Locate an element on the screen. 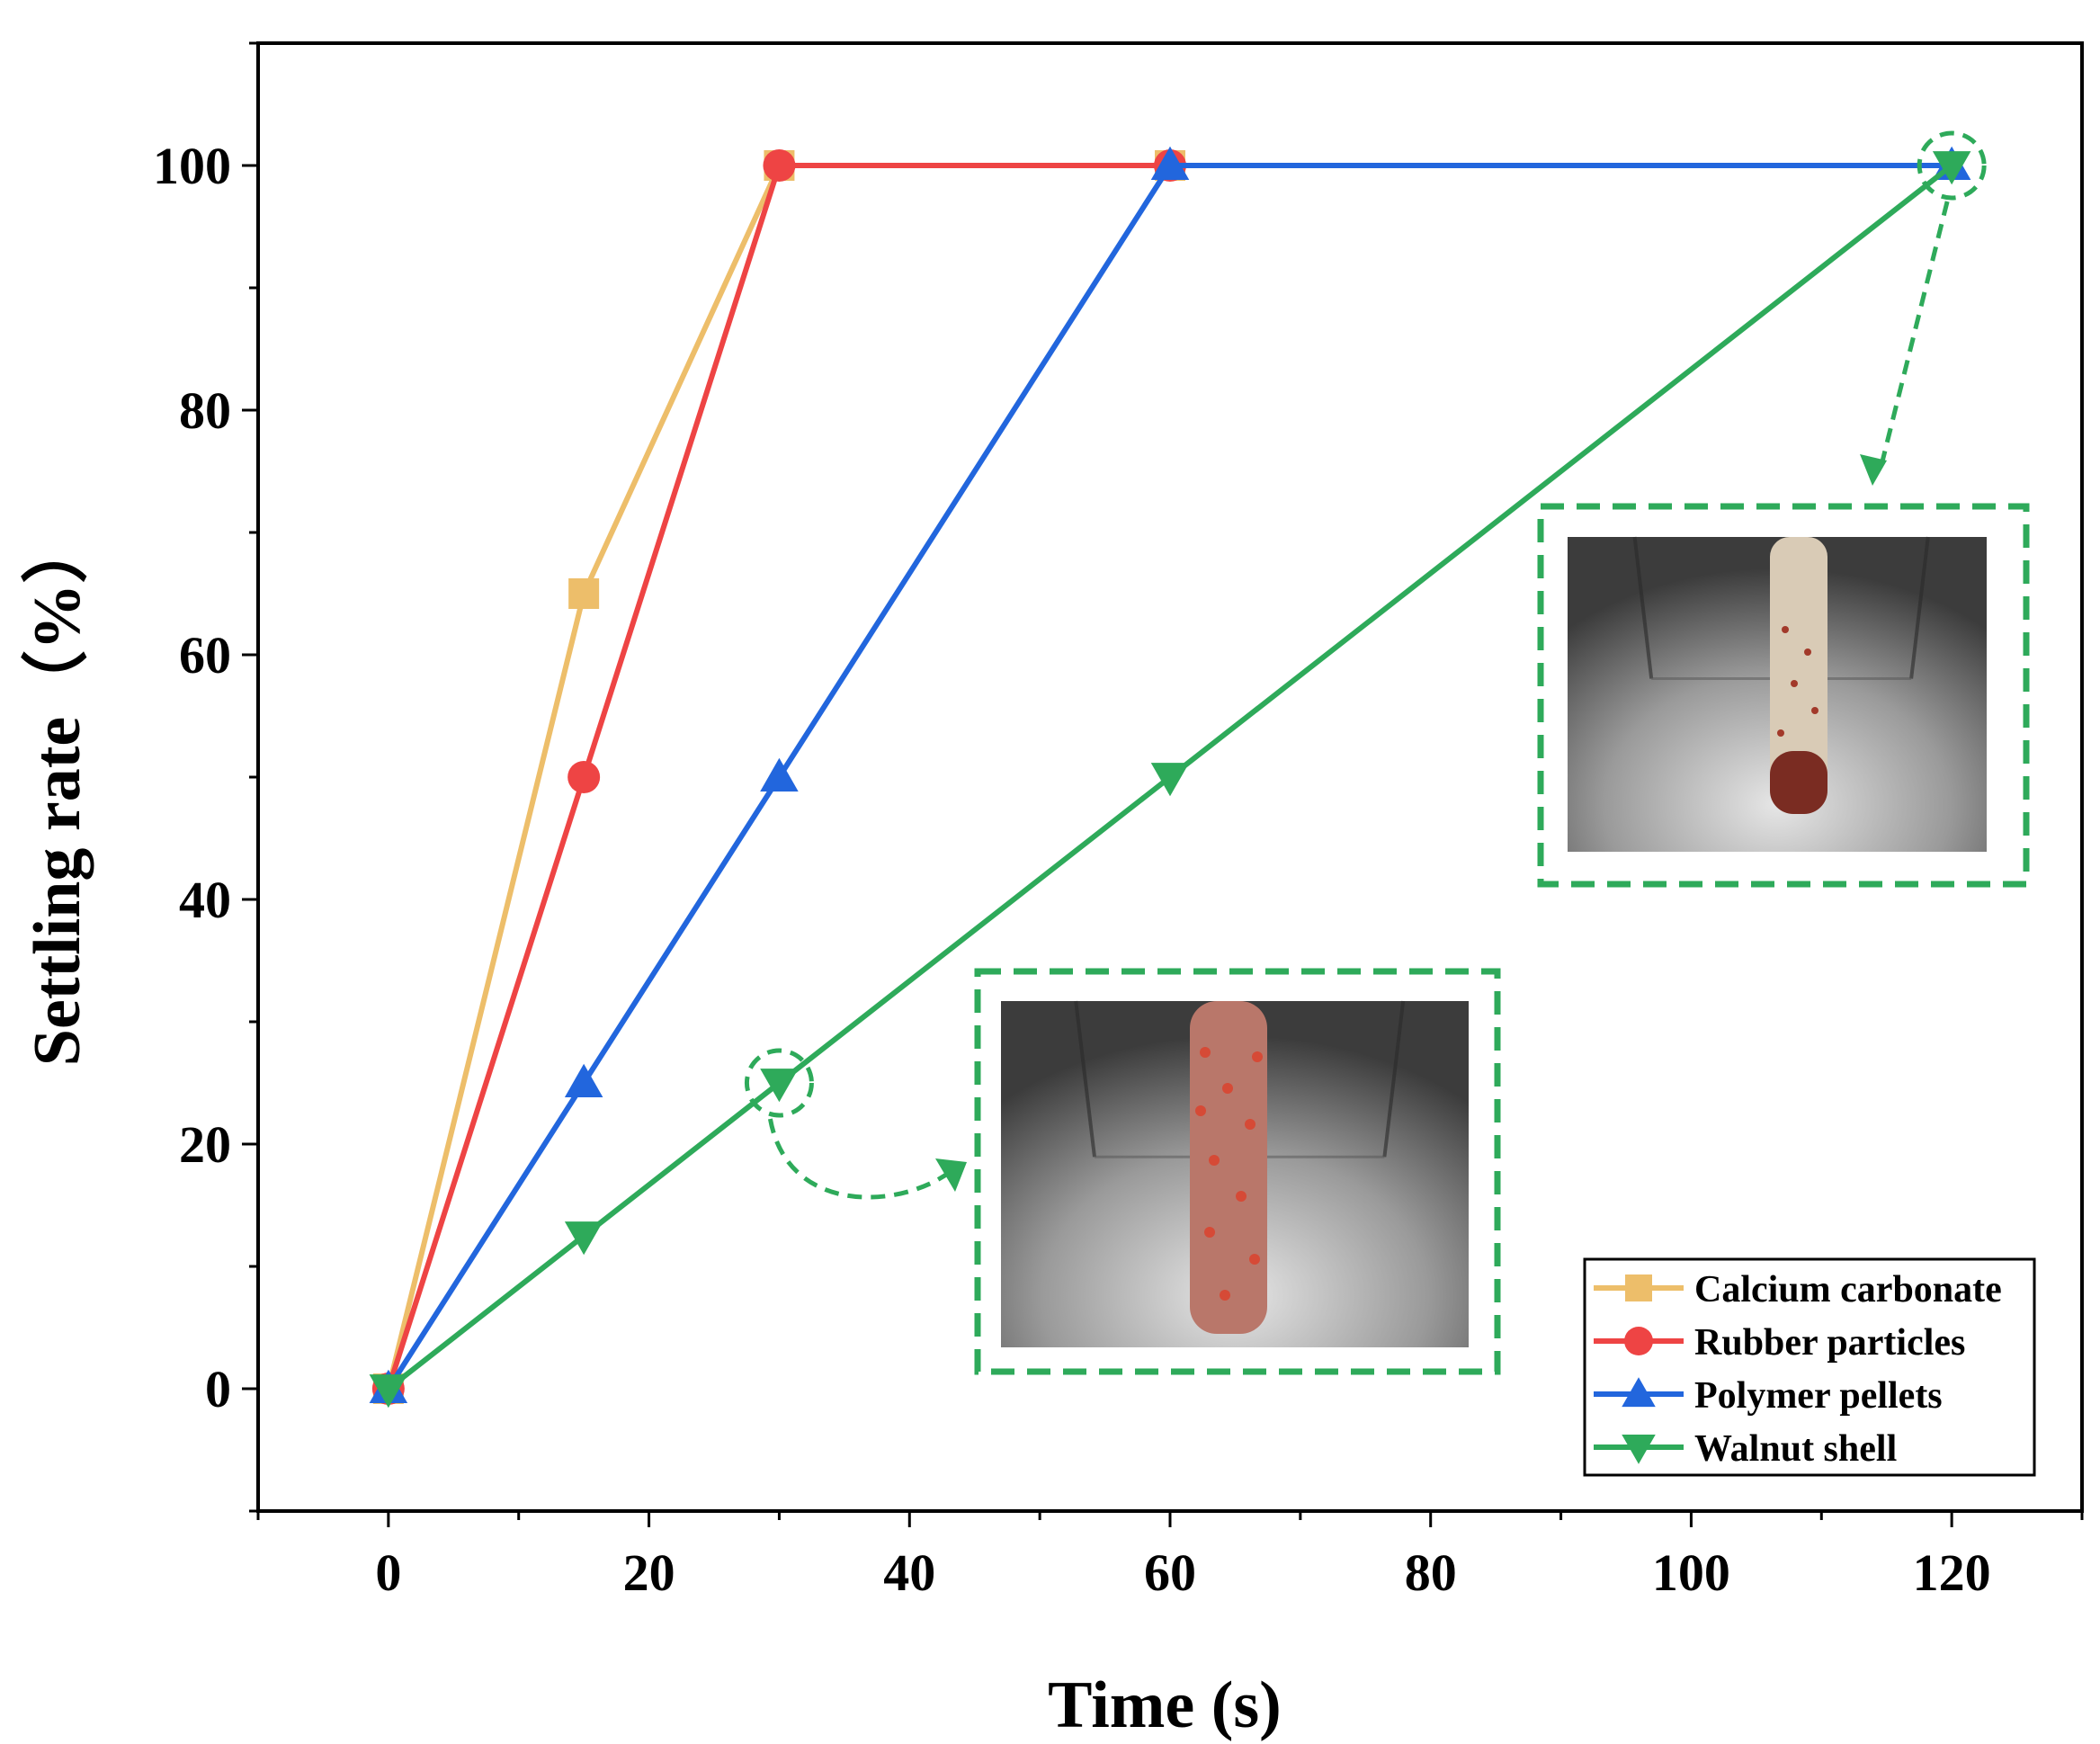 The image size is (2100, 1744). legend-box is located at coordinates (1810, 1367).